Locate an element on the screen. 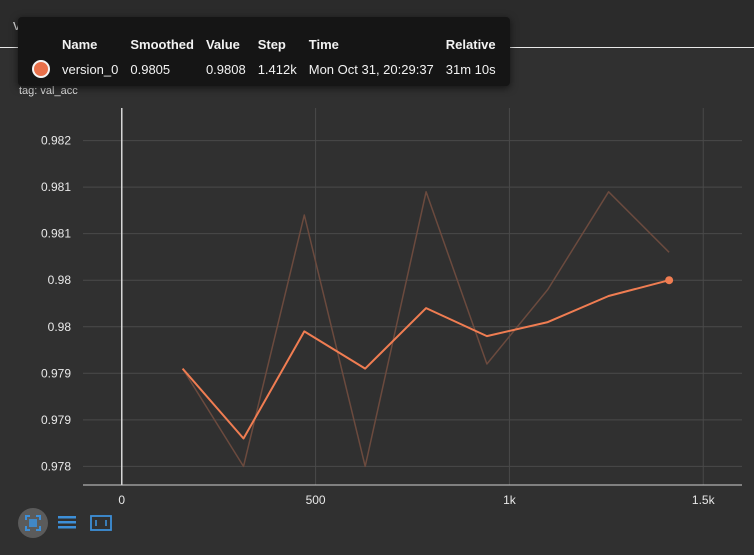 This screenshot has height=555, width=754. header-time: Time is located at coordinates (323, 44).